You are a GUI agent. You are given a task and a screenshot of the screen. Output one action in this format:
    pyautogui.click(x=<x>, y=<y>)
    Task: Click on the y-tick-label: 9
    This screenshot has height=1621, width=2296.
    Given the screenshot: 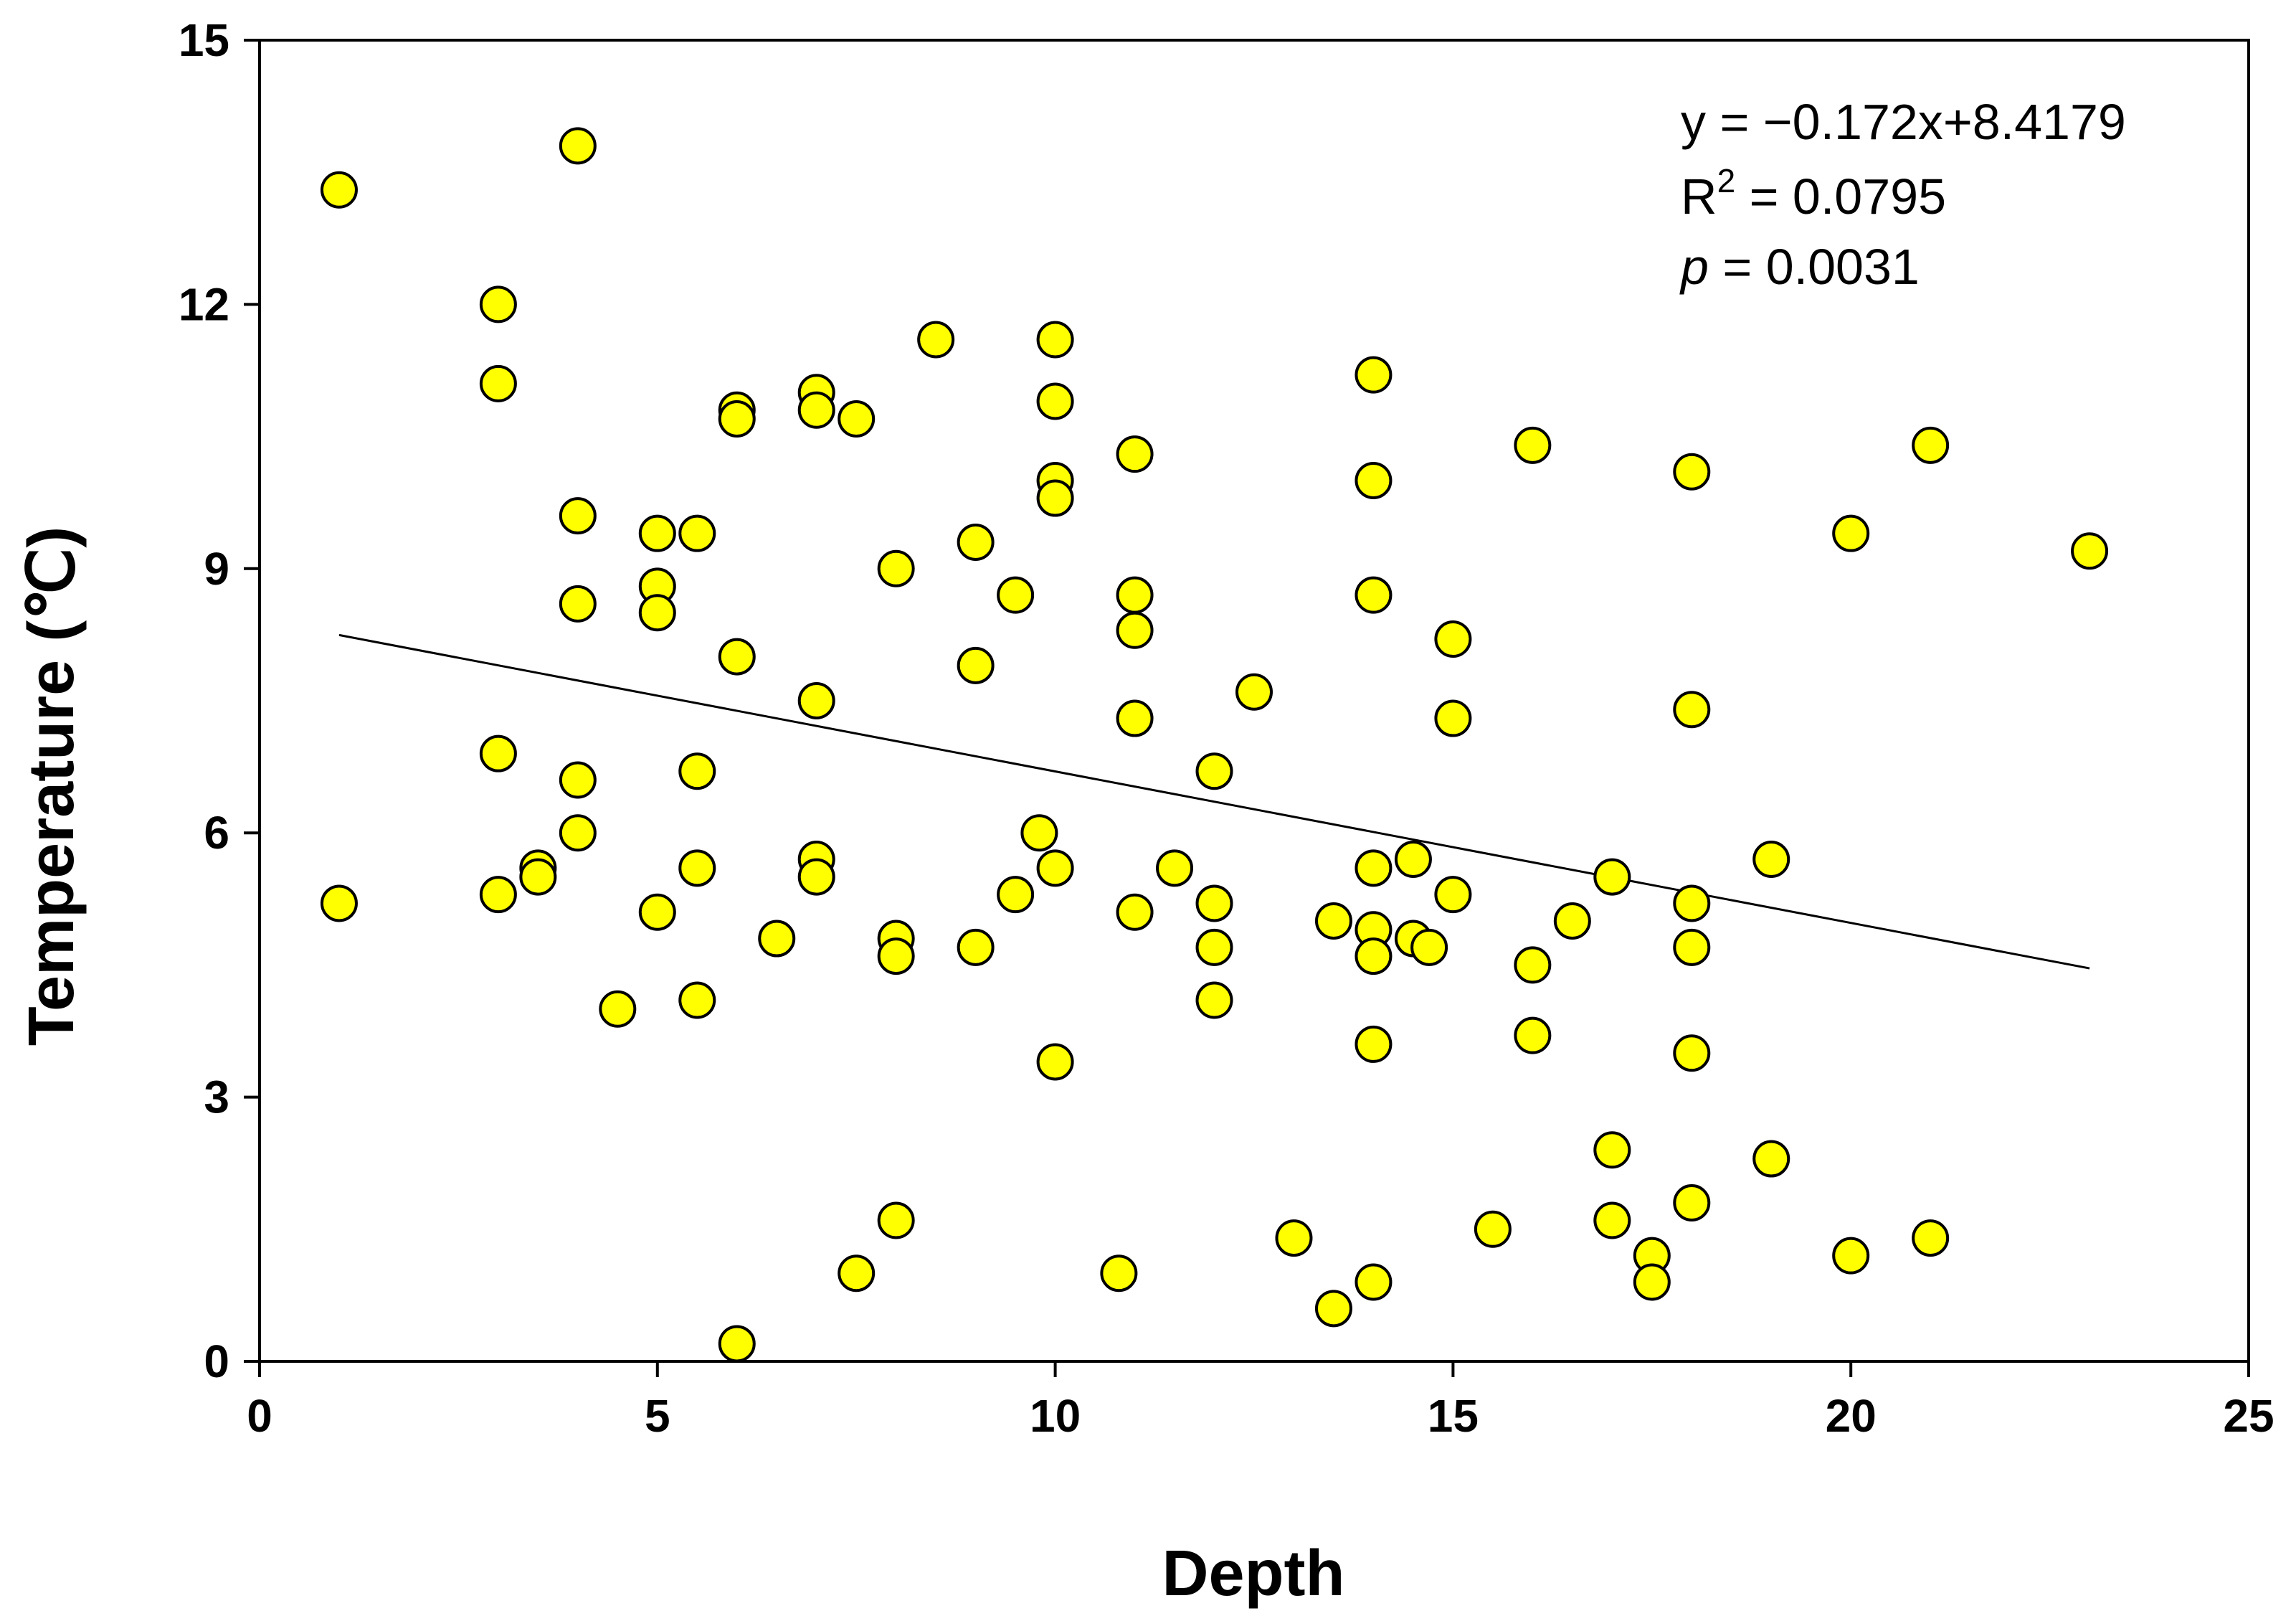 What is the action you would take?
    pyautogui.click(x=216, y=569)
    